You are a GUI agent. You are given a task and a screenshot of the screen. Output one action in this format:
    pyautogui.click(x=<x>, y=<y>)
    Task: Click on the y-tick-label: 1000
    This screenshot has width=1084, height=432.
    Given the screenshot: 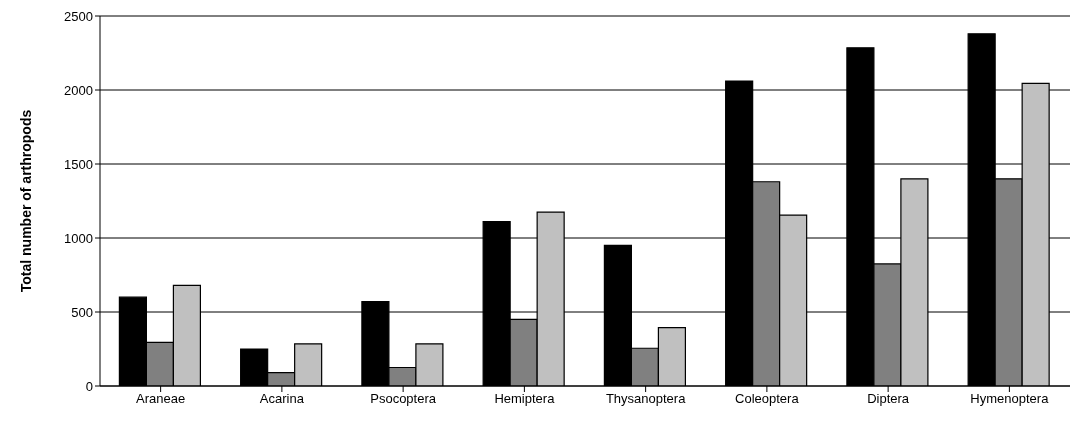 What is the action you would take?
    pyautogui.click(x=78, y=238)
    